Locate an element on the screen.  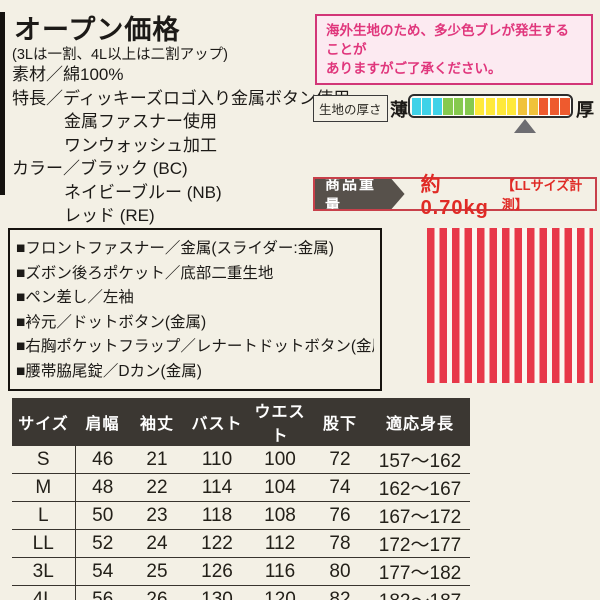
table-header-cell: ウエスト is located at coordinates (280, 422).